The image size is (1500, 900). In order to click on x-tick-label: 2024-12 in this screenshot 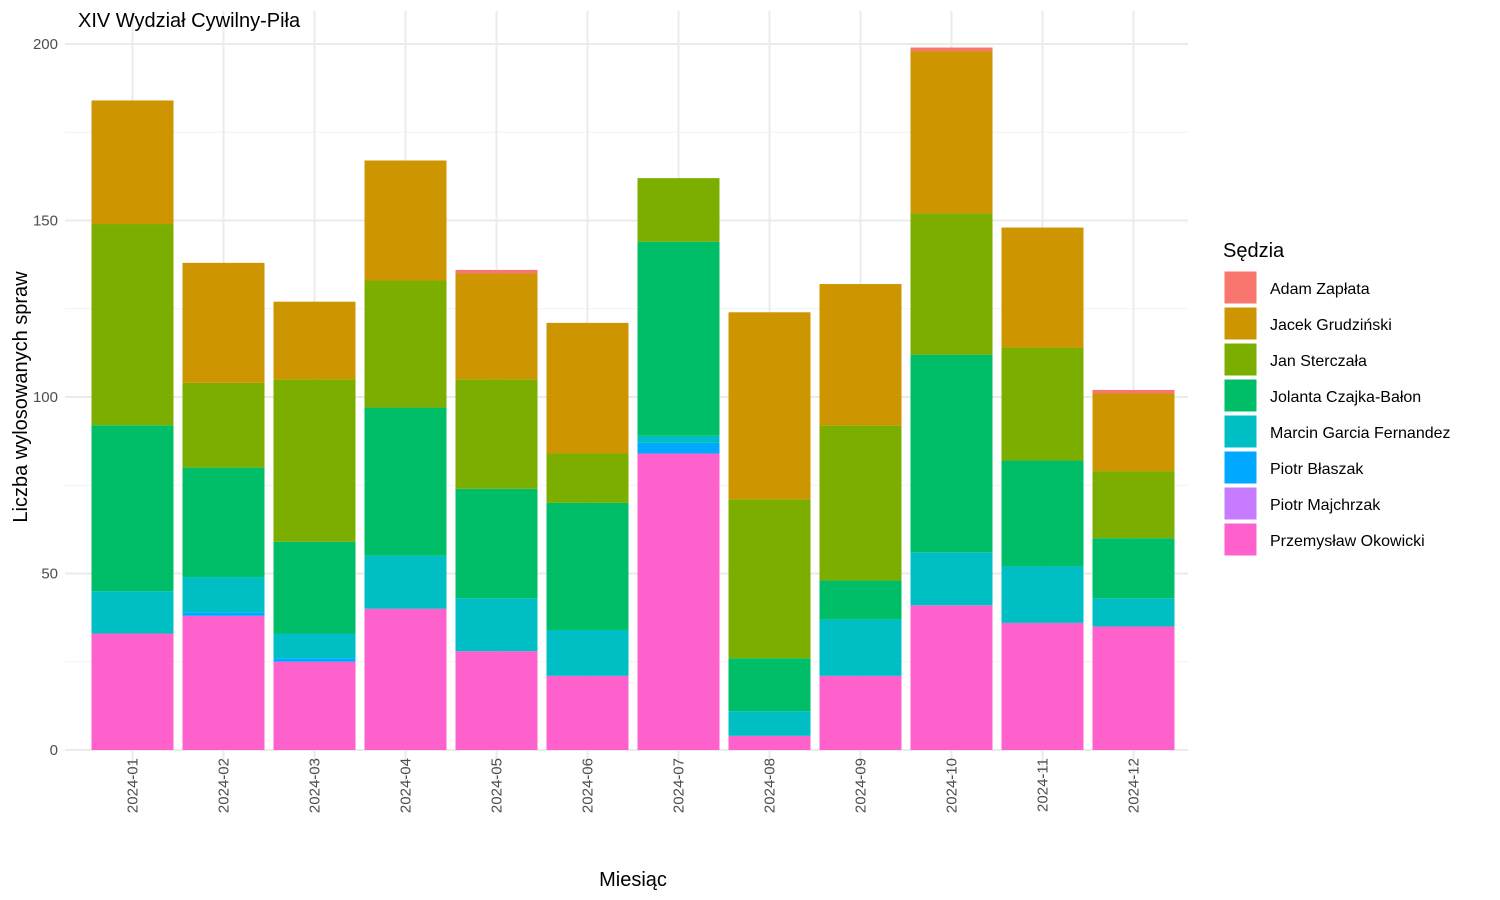, I will do `click(1134, 785)`.